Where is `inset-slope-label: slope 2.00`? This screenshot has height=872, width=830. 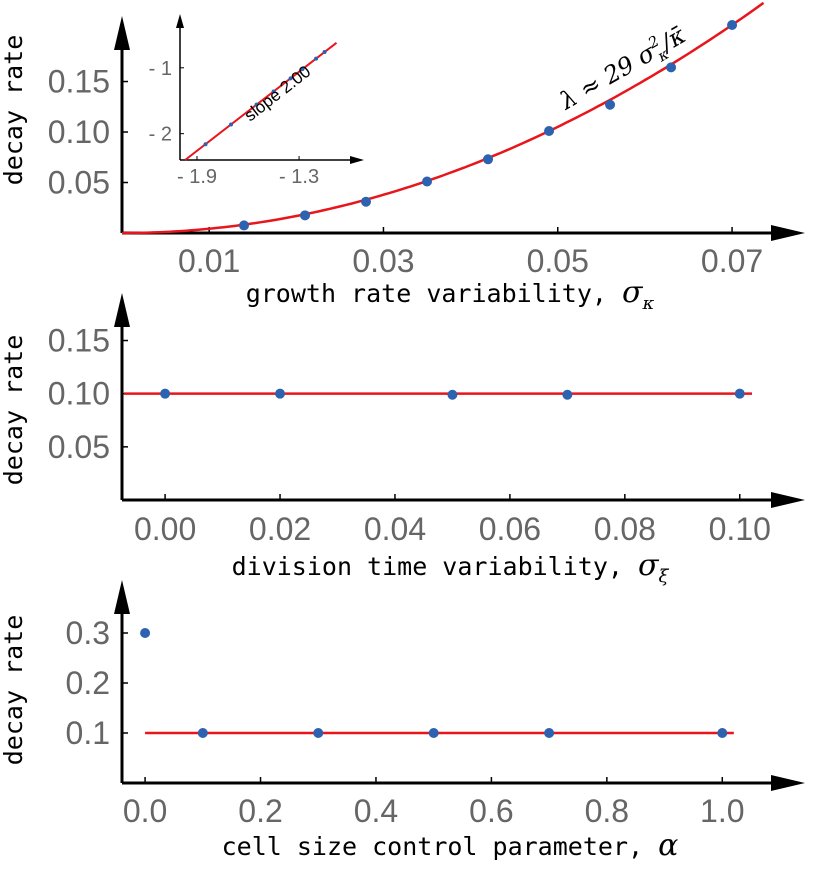
inset-slope-label: slope 2.00 is located at coordinates (278, 93).